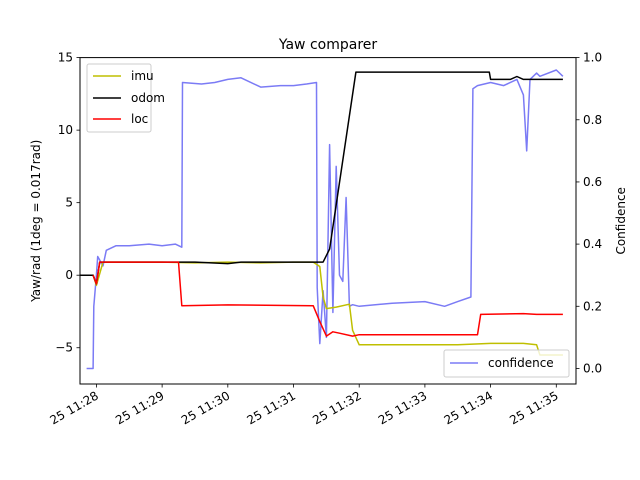 This screenshot has width=640, height=480. I want to click on chart-title: Yaw comparer, so click(328, 45).